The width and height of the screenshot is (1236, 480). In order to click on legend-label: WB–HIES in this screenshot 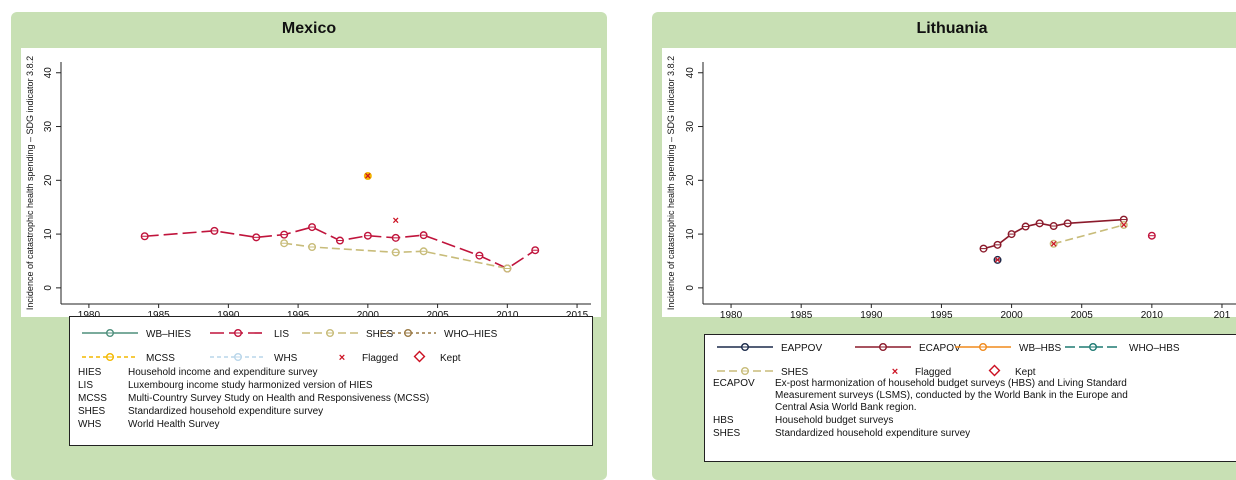, I will do `click(168, 334)`.